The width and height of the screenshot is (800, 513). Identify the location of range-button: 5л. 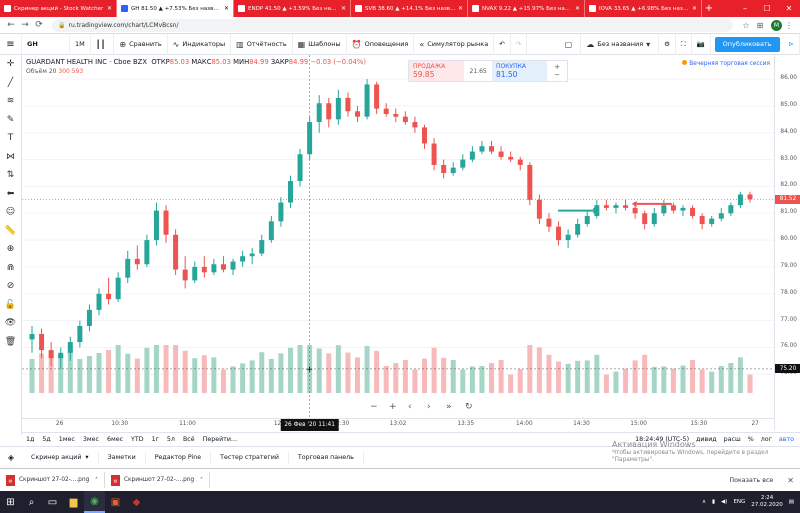
(170, 439).